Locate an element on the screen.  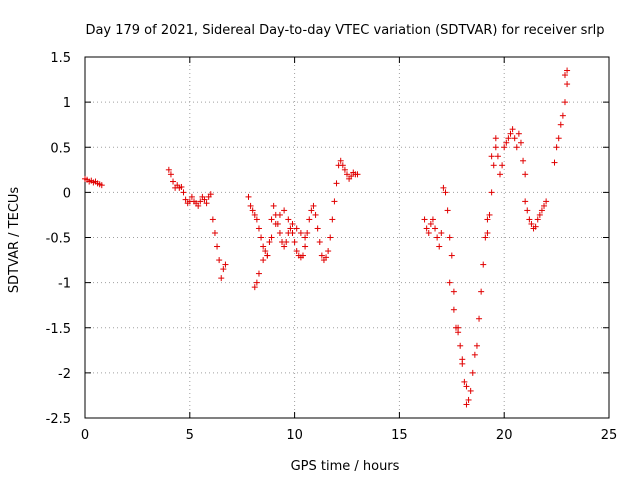
y-tick-label: 0.5 is located at coordinates (60, 148).